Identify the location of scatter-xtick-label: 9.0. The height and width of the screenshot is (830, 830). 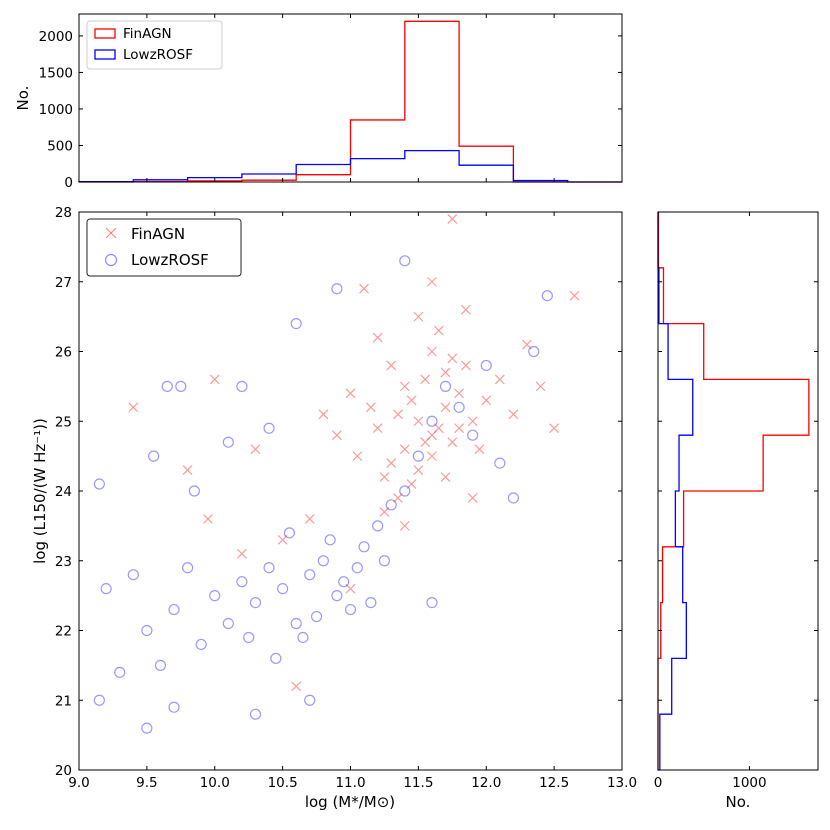
(78, 783).